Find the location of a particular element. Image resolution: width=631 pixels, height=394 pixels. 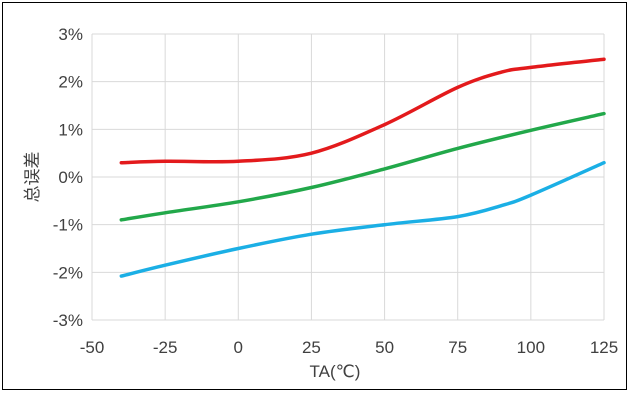

x-tick-label: 100 is located at coordinates (531, 347).